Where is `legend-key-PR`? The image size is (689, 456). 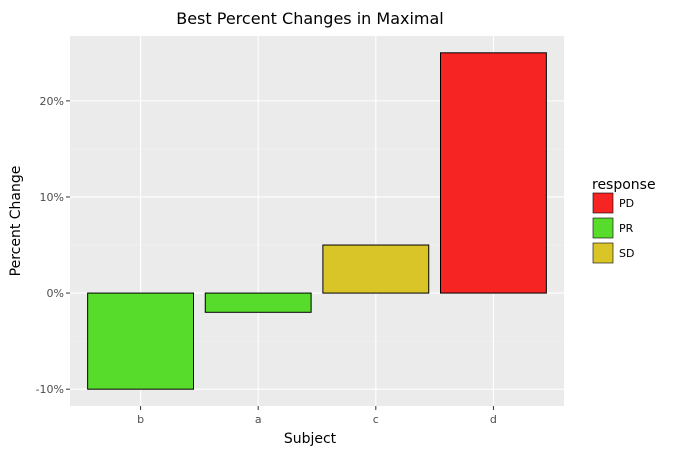
legend-key-PR is located at coordinates (603, 228).